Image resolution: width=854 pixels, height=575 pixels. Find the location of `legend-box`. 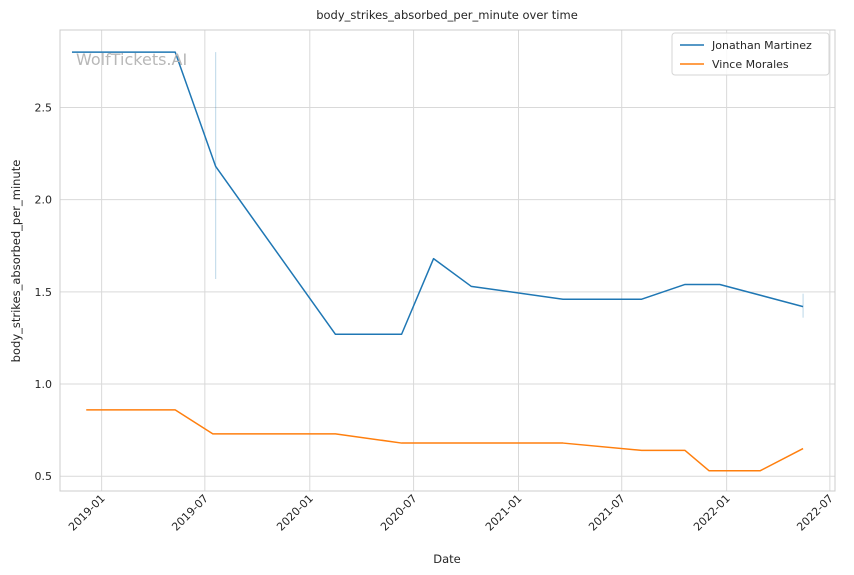

legend-box is located at coordinates (750, 54).